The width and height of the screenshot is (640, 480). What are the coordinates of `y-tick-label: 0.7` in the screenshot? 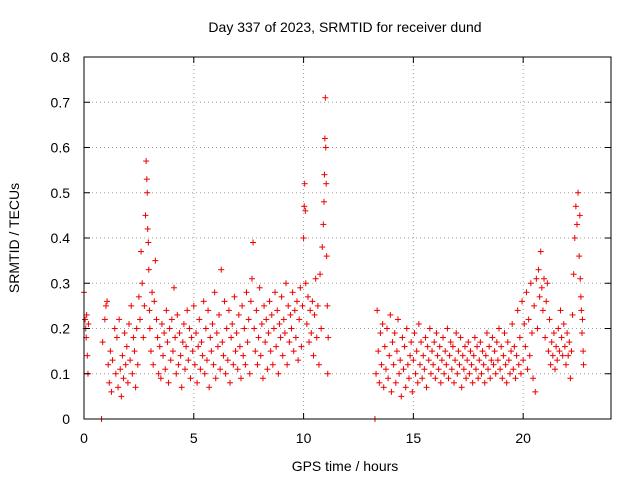 It's located at (61, 102).